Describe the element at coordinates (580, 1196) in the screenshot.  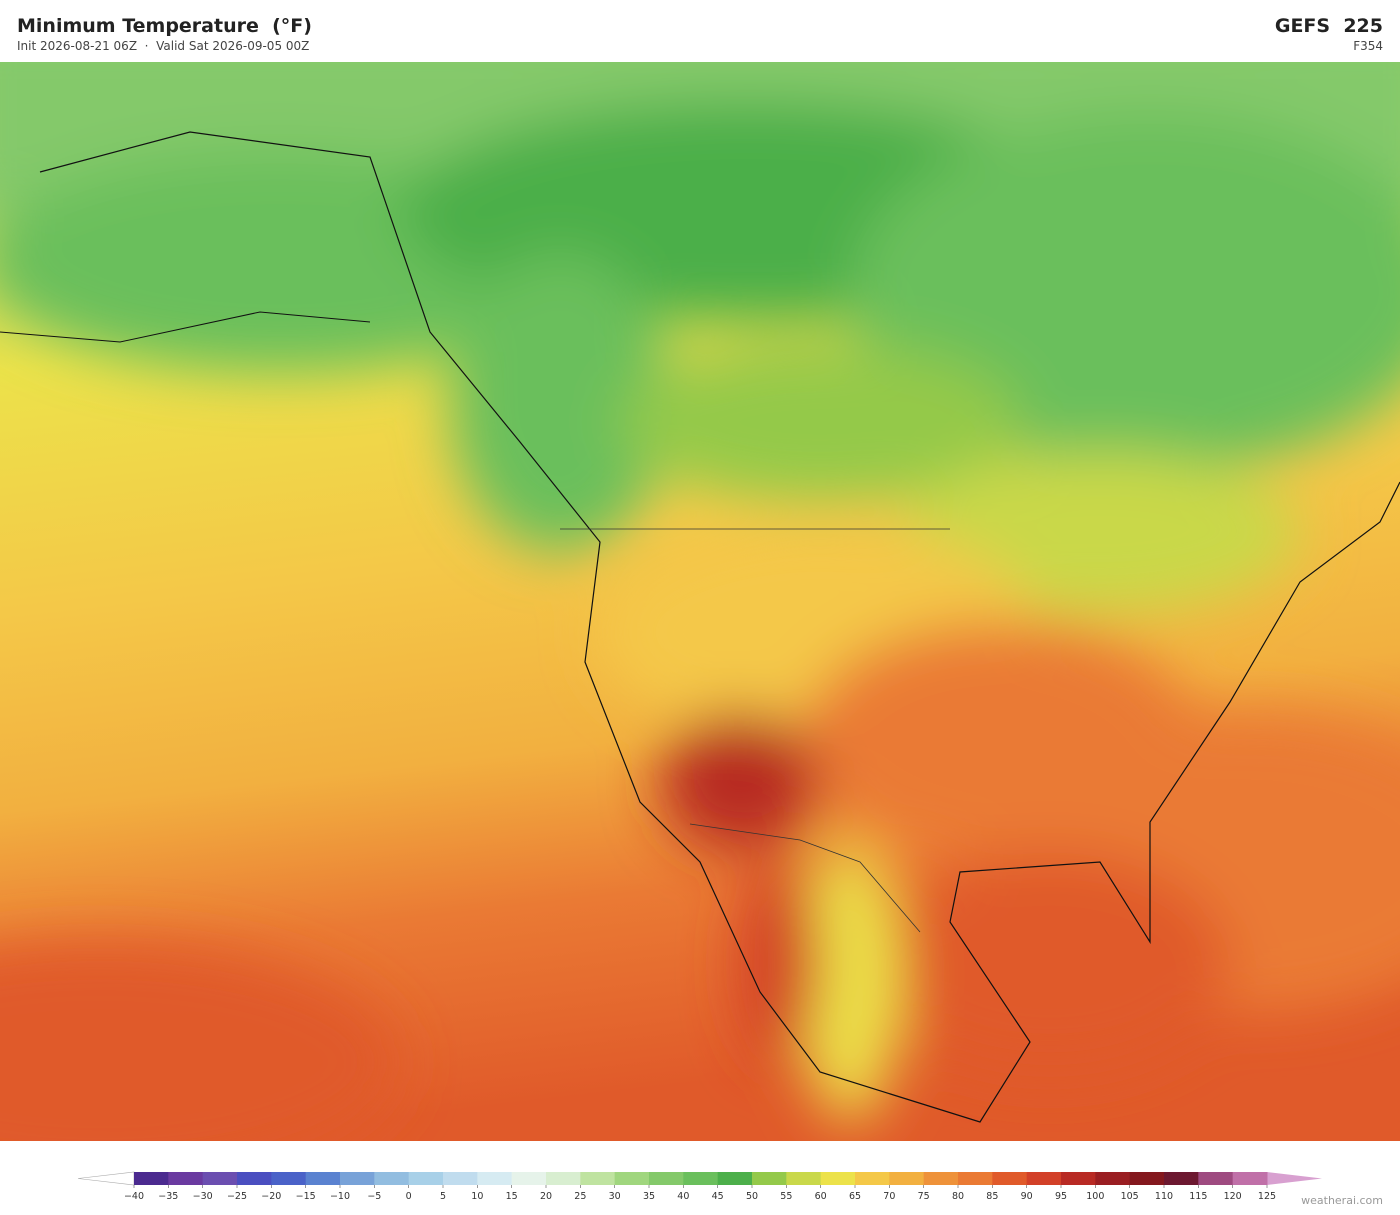
I see `colorbar-tick-label: 25` at that location.